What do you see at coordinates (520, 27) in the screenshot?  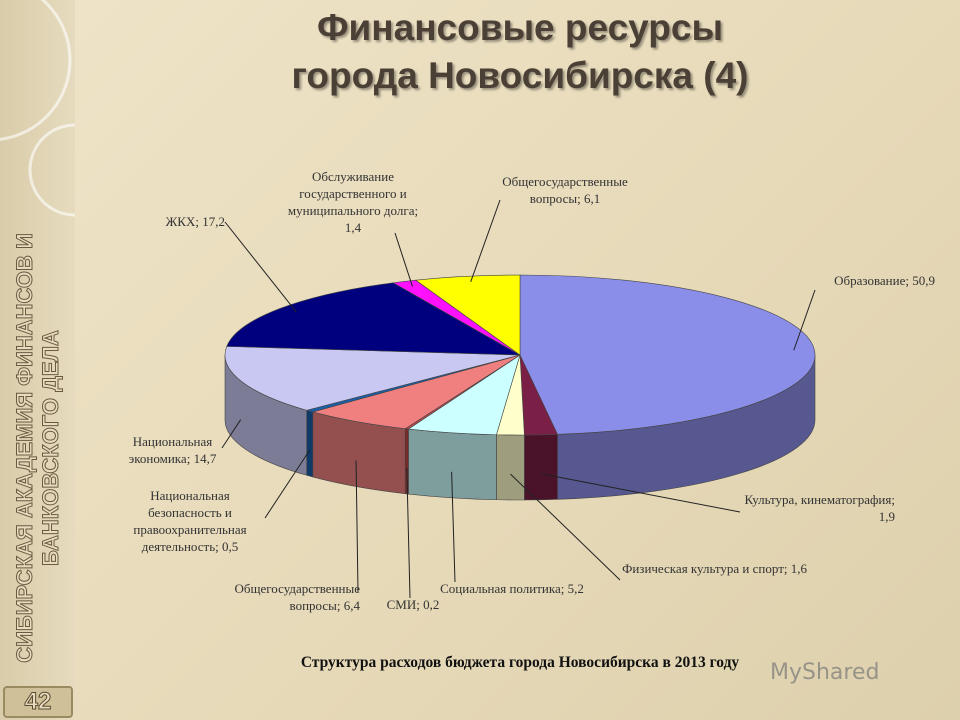 I see `title-line: Финансовые ресурсы` at bounding box center [520, 27].